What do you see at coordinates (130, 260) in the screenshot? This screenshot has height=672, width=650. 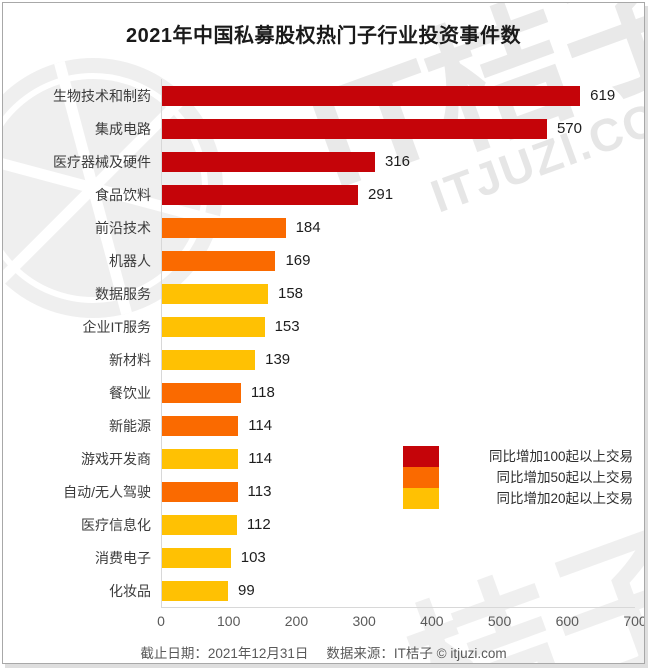 I see `category-label: 机器人` at bounding box center [130, 260].